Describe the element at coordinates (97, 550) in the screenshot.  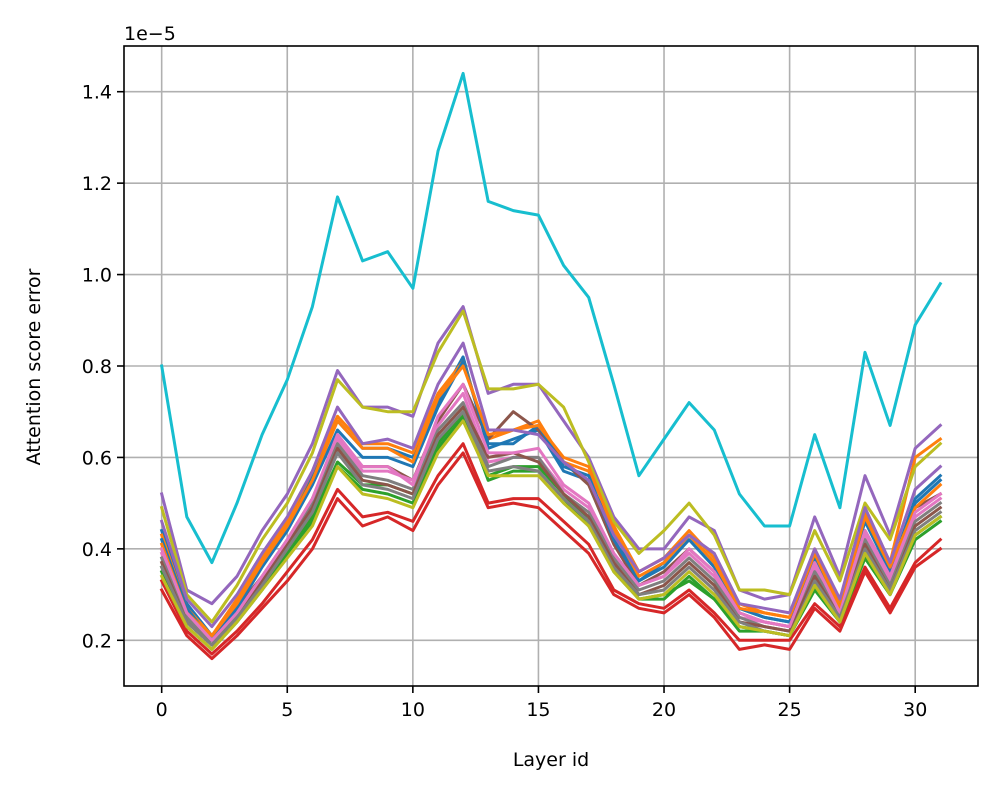
I see `y-tick-label: 0.4` at that location.